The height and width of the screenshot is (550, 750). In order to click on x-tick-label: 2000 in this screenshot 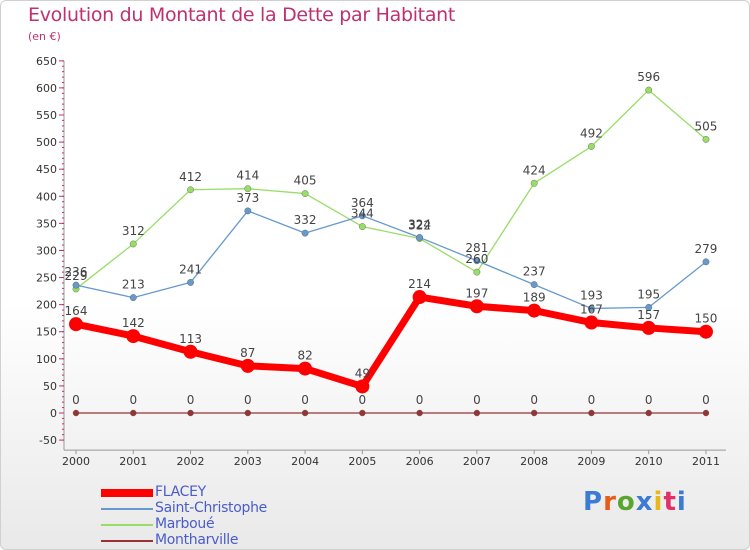, I will do `click(76, 461)`.